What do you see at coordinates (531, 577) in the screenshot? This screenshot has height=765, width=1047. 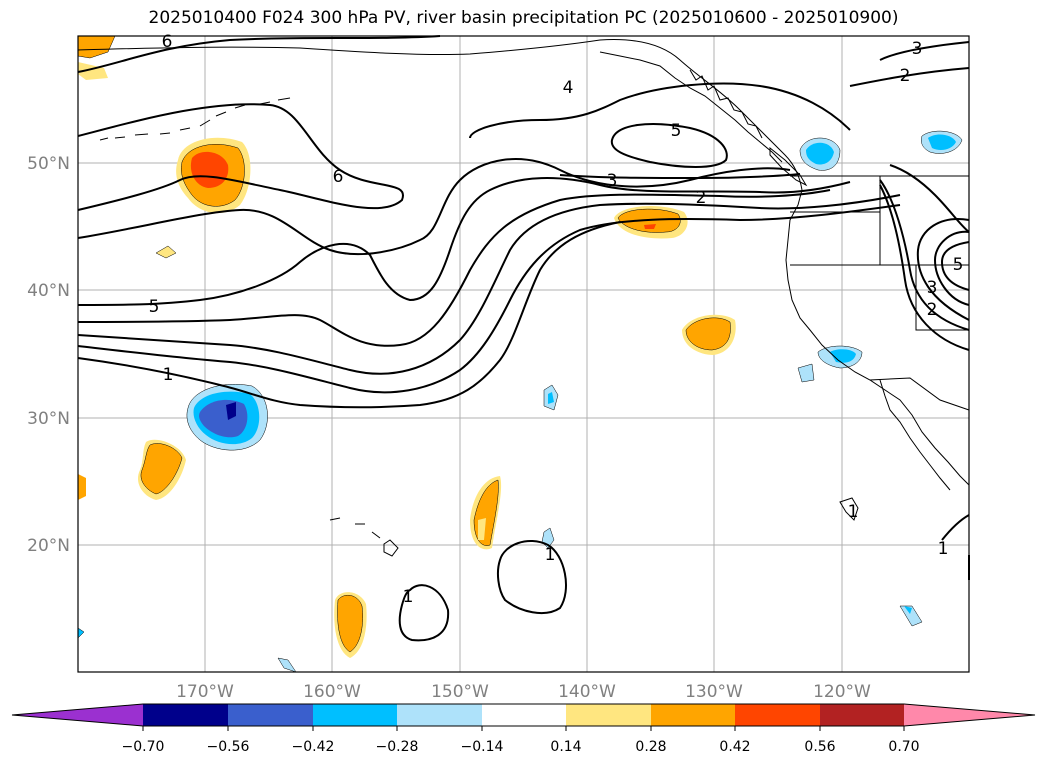 I see `contour-1-south-b` at bounding box center [531, 577].